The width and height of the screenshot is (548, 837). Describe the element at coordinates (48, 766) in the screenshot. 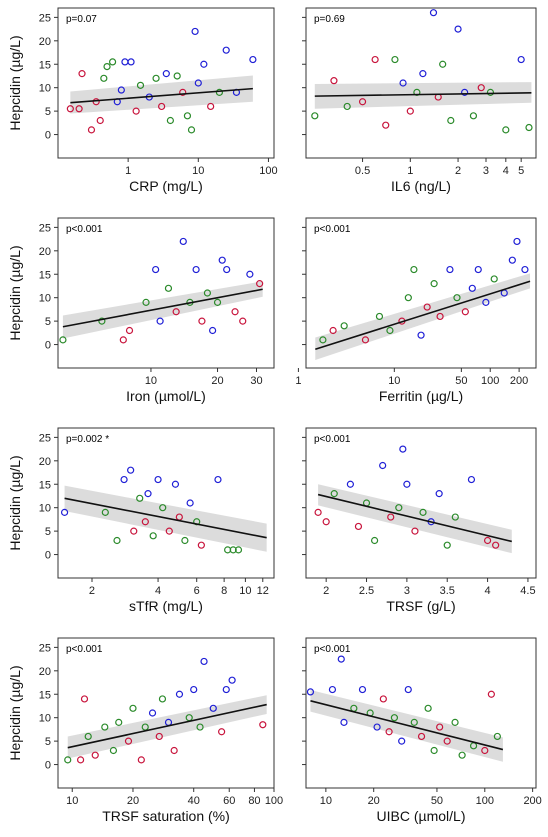

I see `y-tick-label: 0` at that location.